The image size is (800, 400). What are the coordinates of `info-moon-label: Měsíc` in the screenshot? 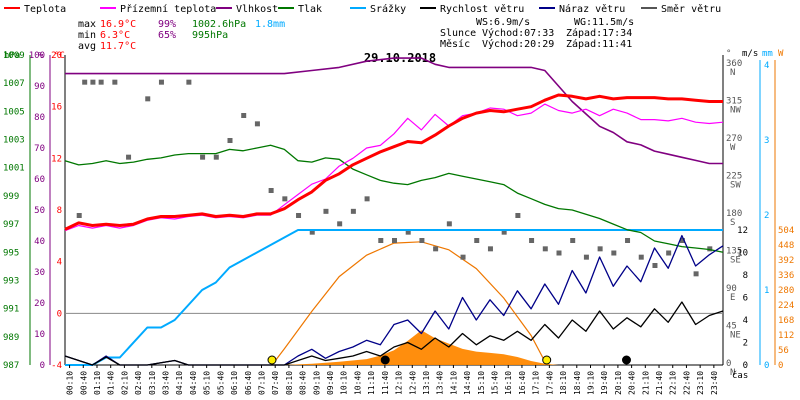 It's located at (455, 44).